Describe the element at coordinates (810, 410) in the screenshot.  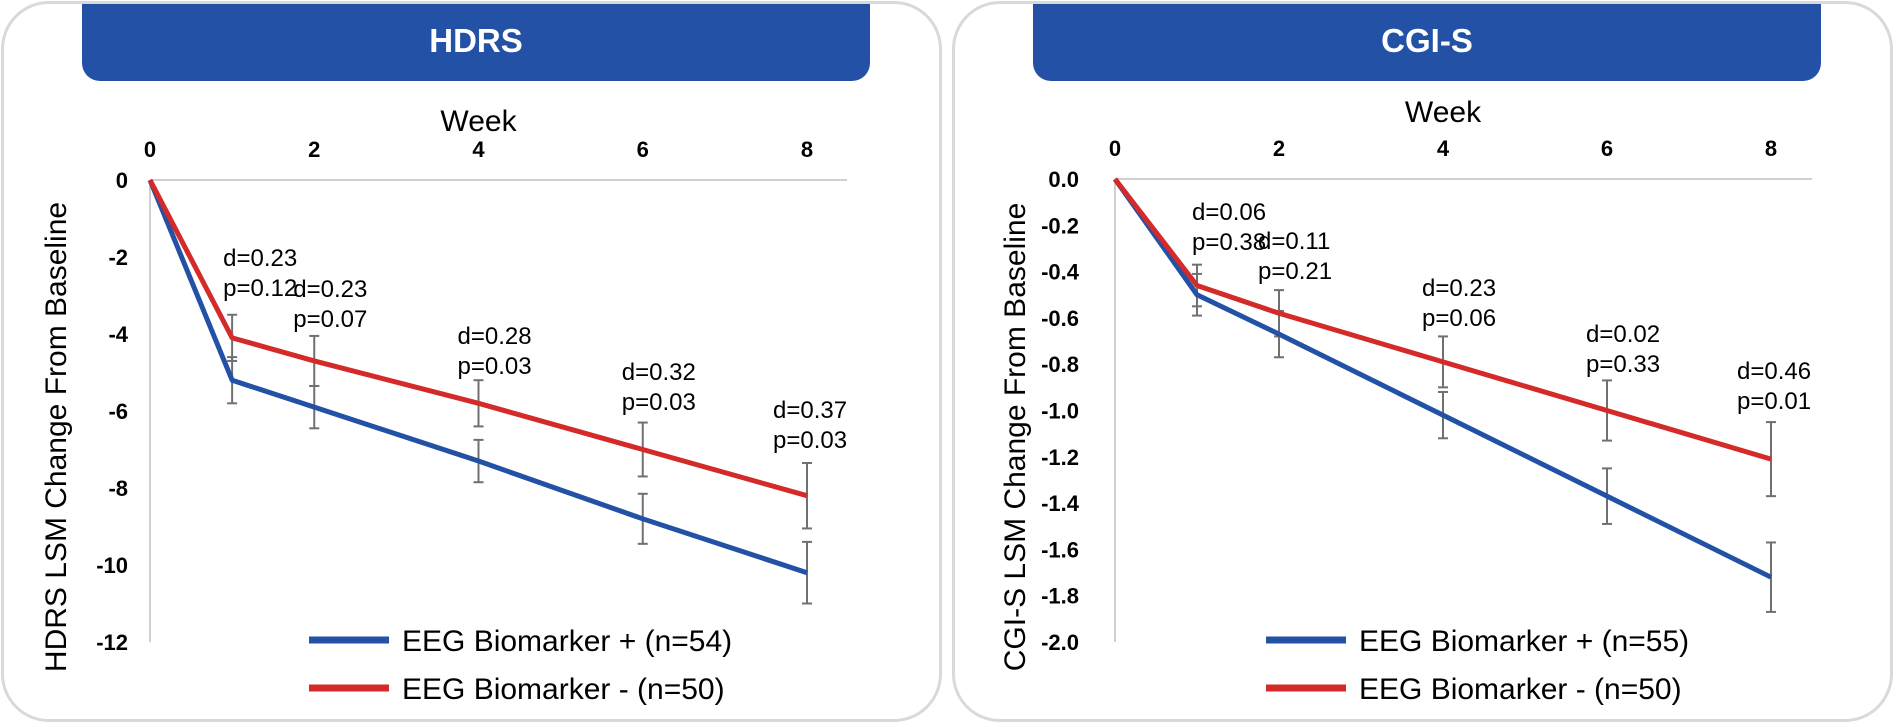
I see `hdrs-annotation-d: d=0.37` at that location.